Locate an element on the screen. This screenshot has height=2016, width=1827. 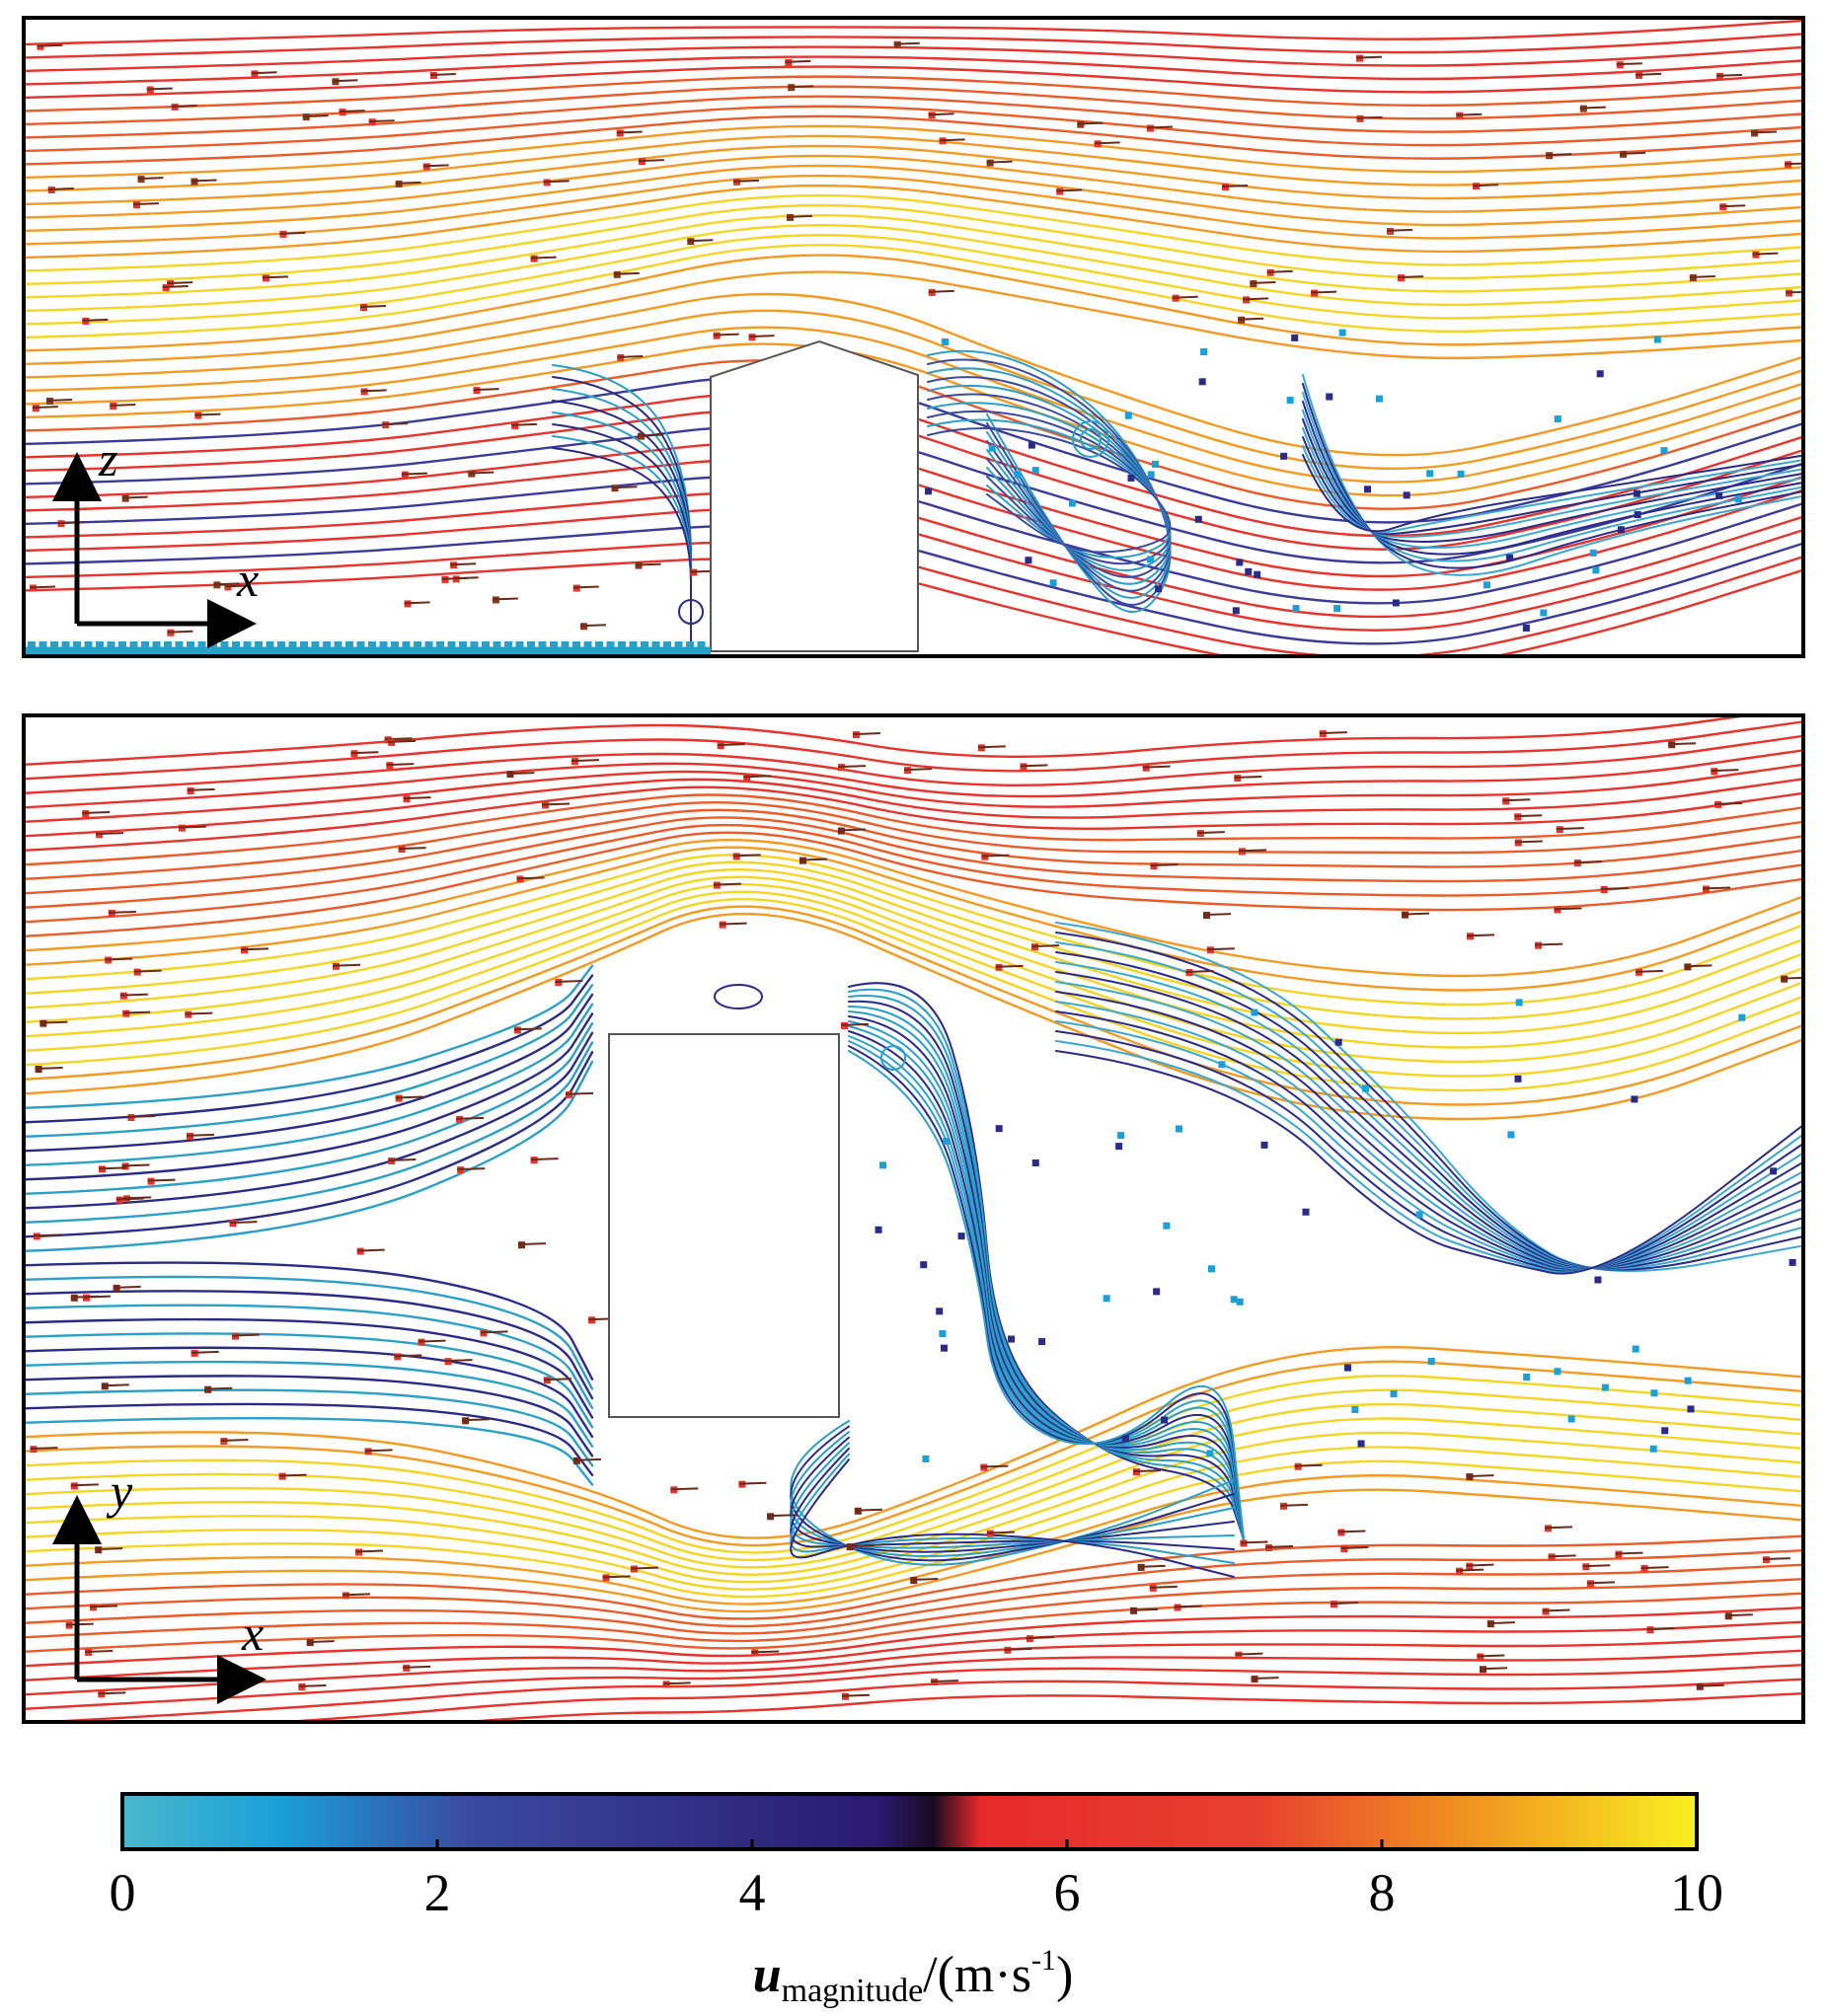
colorbar-tick-label: 10 is located at coordinates (1696, 1893).